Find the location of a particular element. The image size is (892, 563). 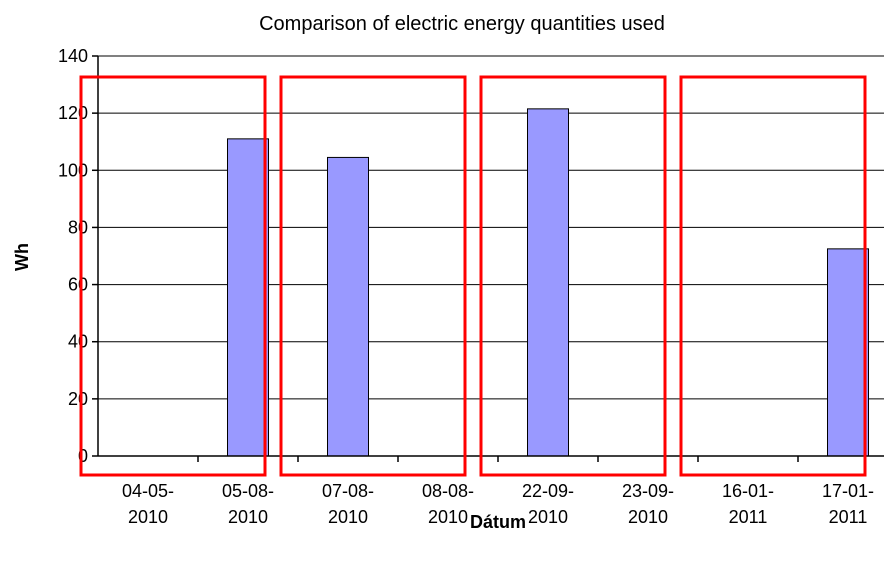

y-tick-label-20: 20 is located at coordinates (78, 399).